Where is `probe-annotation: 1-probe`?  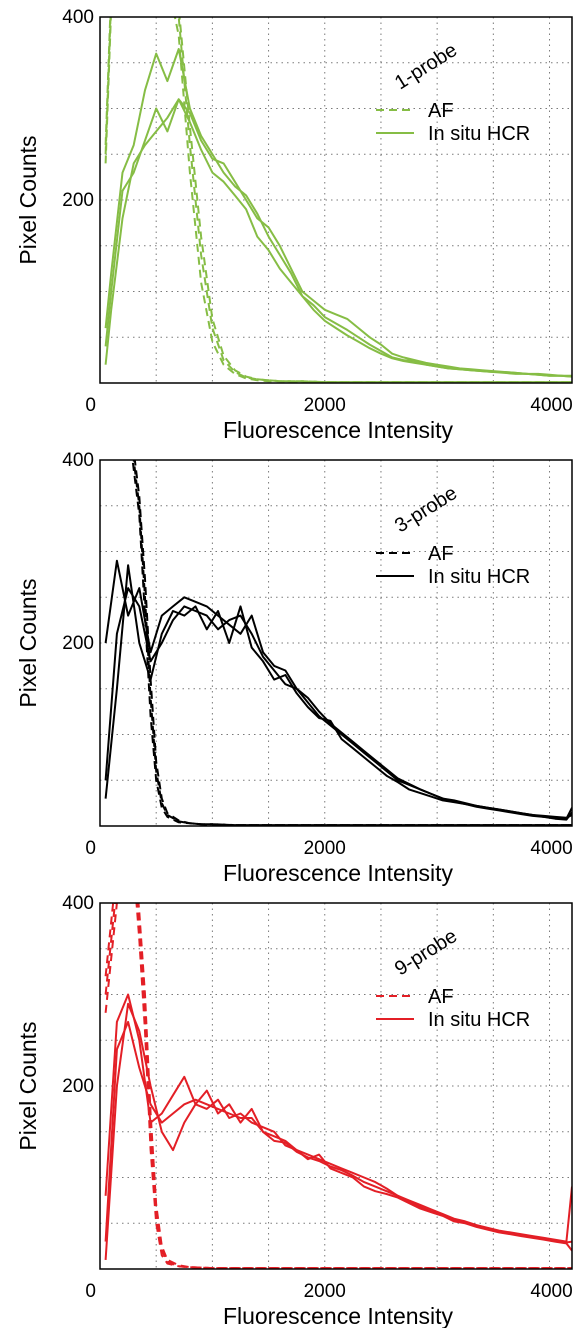
probe-annotation: 1-probe is located at coordinates (426, 66).